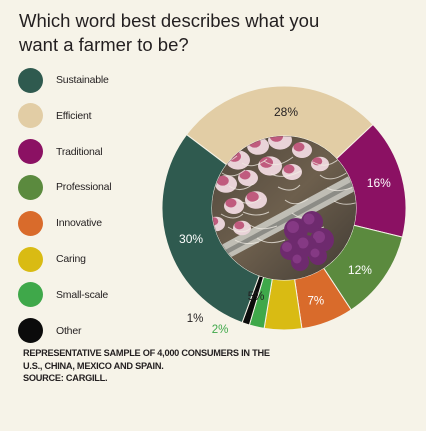 The height and width of the screenshot is (431, 426). What do you see at coordinates (104, 44) in the screenshot?
I see `title-line-2: want a farmer to be?` at bounding box center [104, 44].